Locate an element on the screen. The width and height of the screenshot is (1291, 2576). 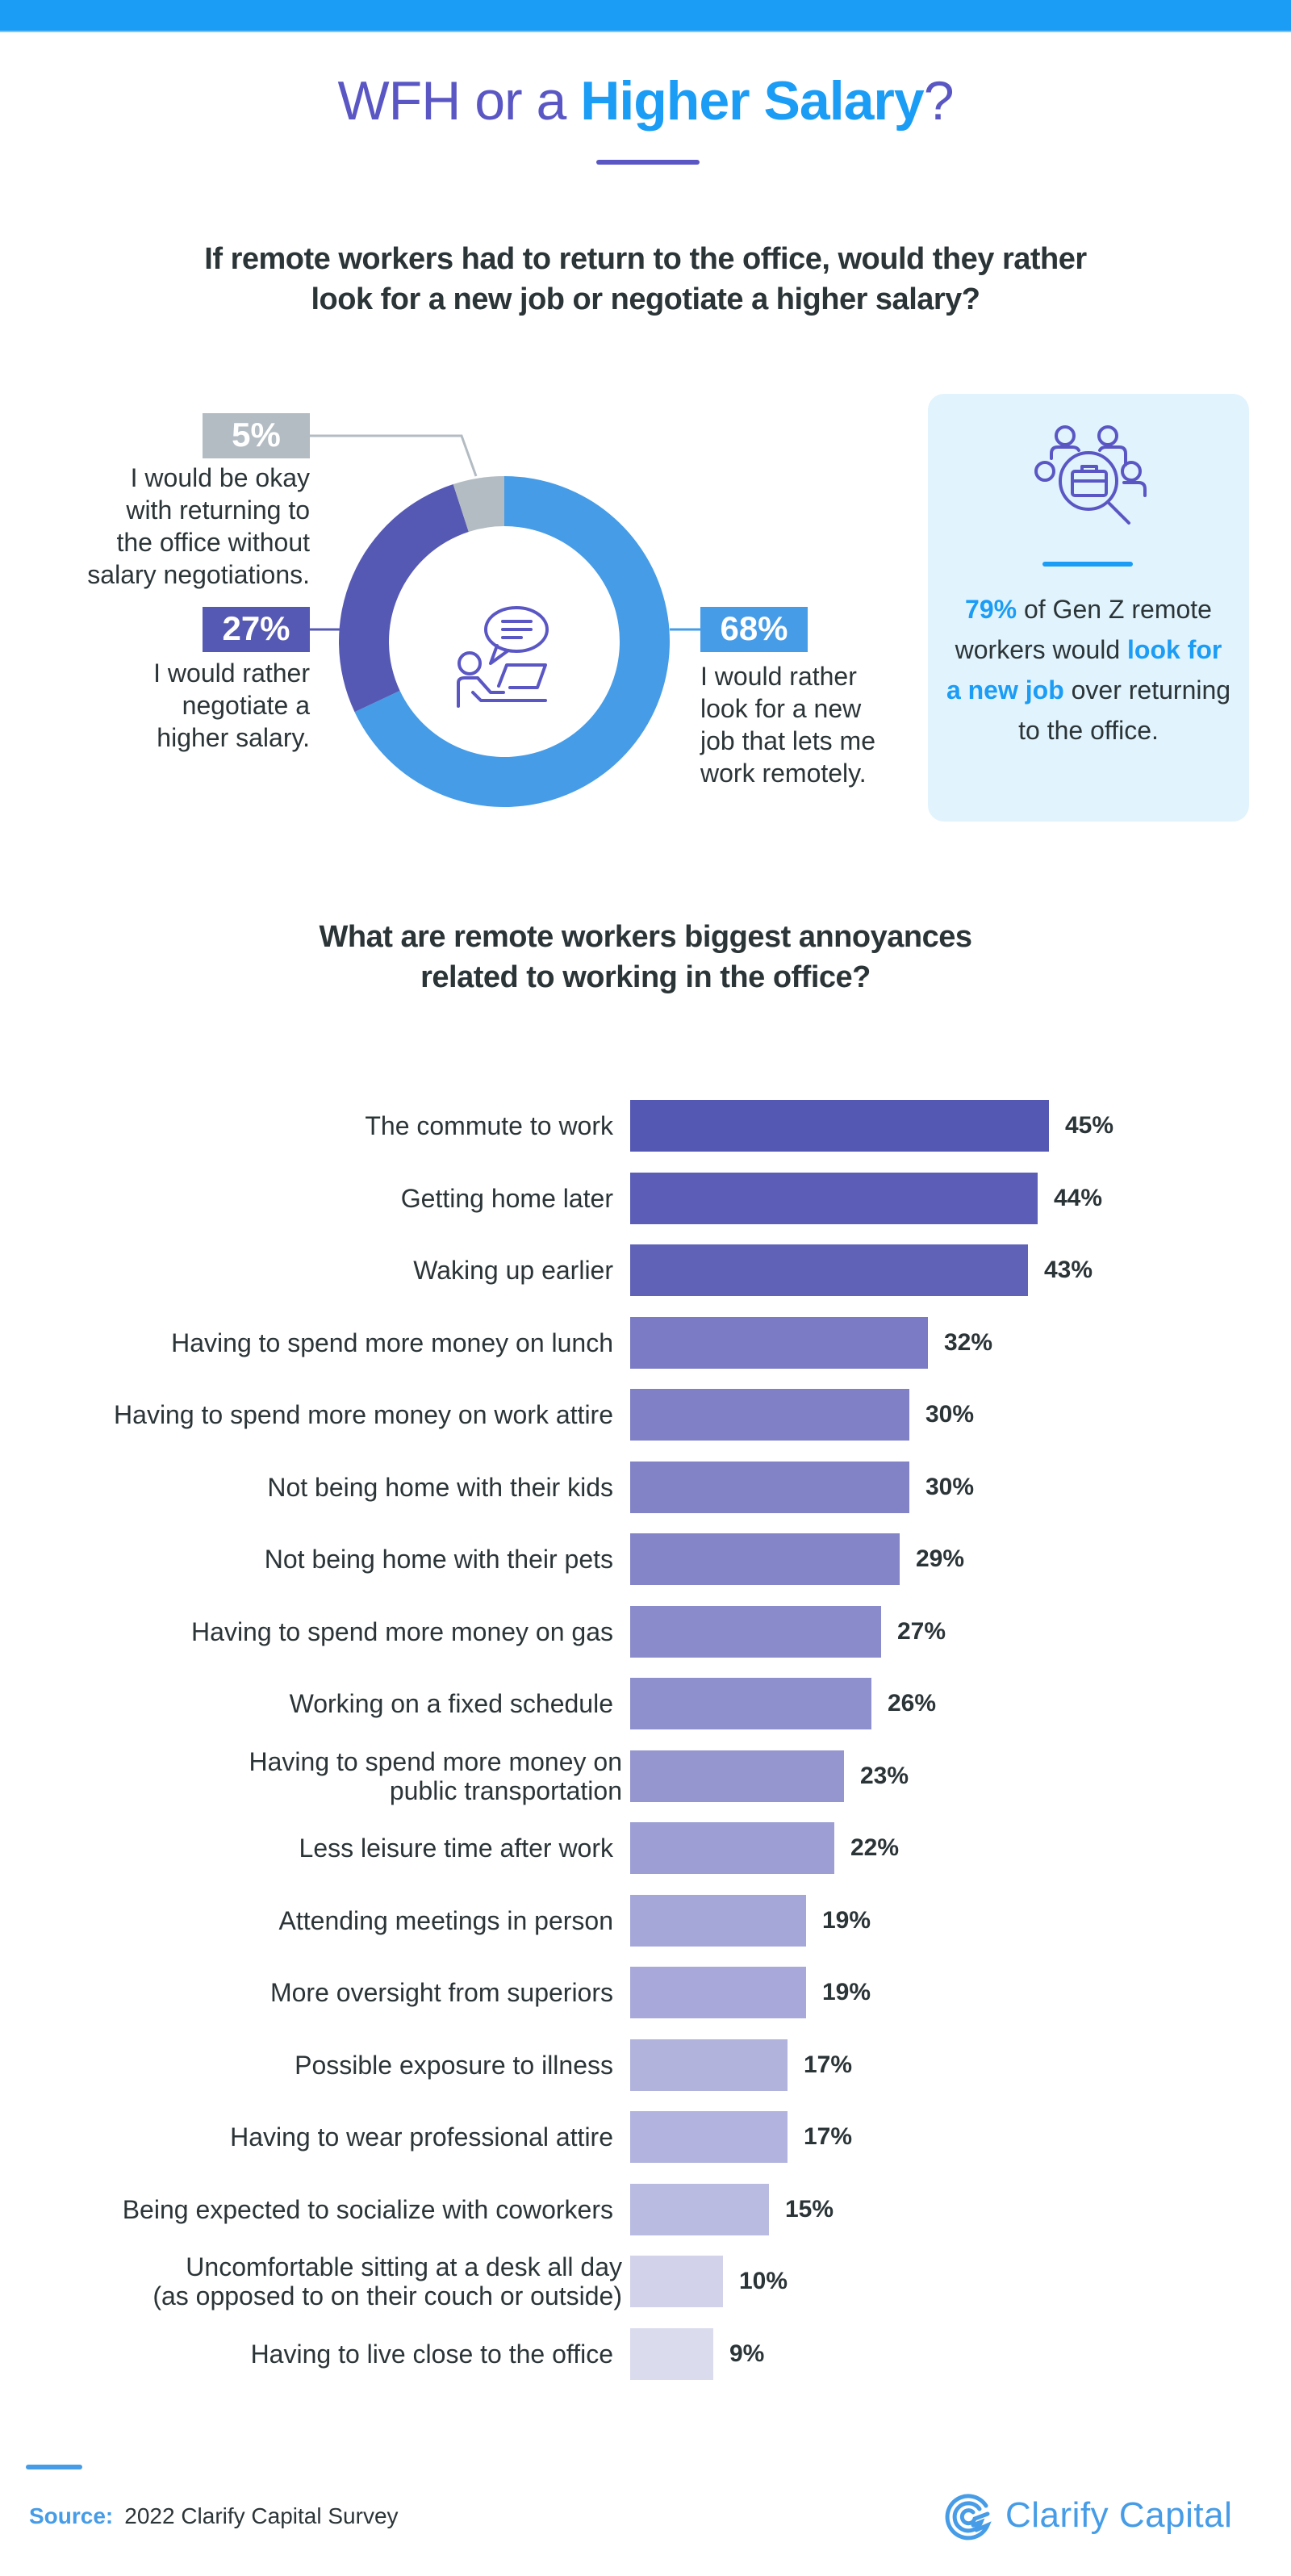
brand-logo: Clarify Capital is located at coordinates (1088, 2517).